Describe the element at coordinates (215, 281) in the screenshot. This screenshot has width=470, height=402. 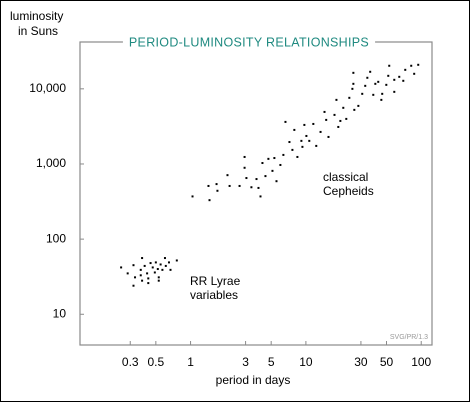
I see `annotation: RR Lyrae` at that location.